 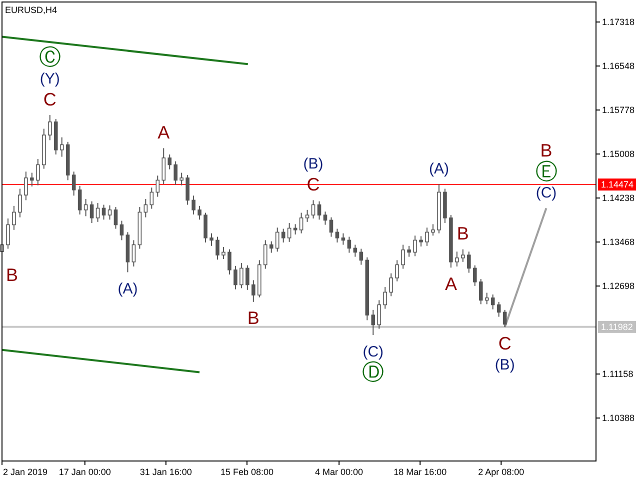 What do you see at coordinates (618, 198) in the screenshot?
I see `y-tick-label: 1.14238` at bounding box center [618, 198].